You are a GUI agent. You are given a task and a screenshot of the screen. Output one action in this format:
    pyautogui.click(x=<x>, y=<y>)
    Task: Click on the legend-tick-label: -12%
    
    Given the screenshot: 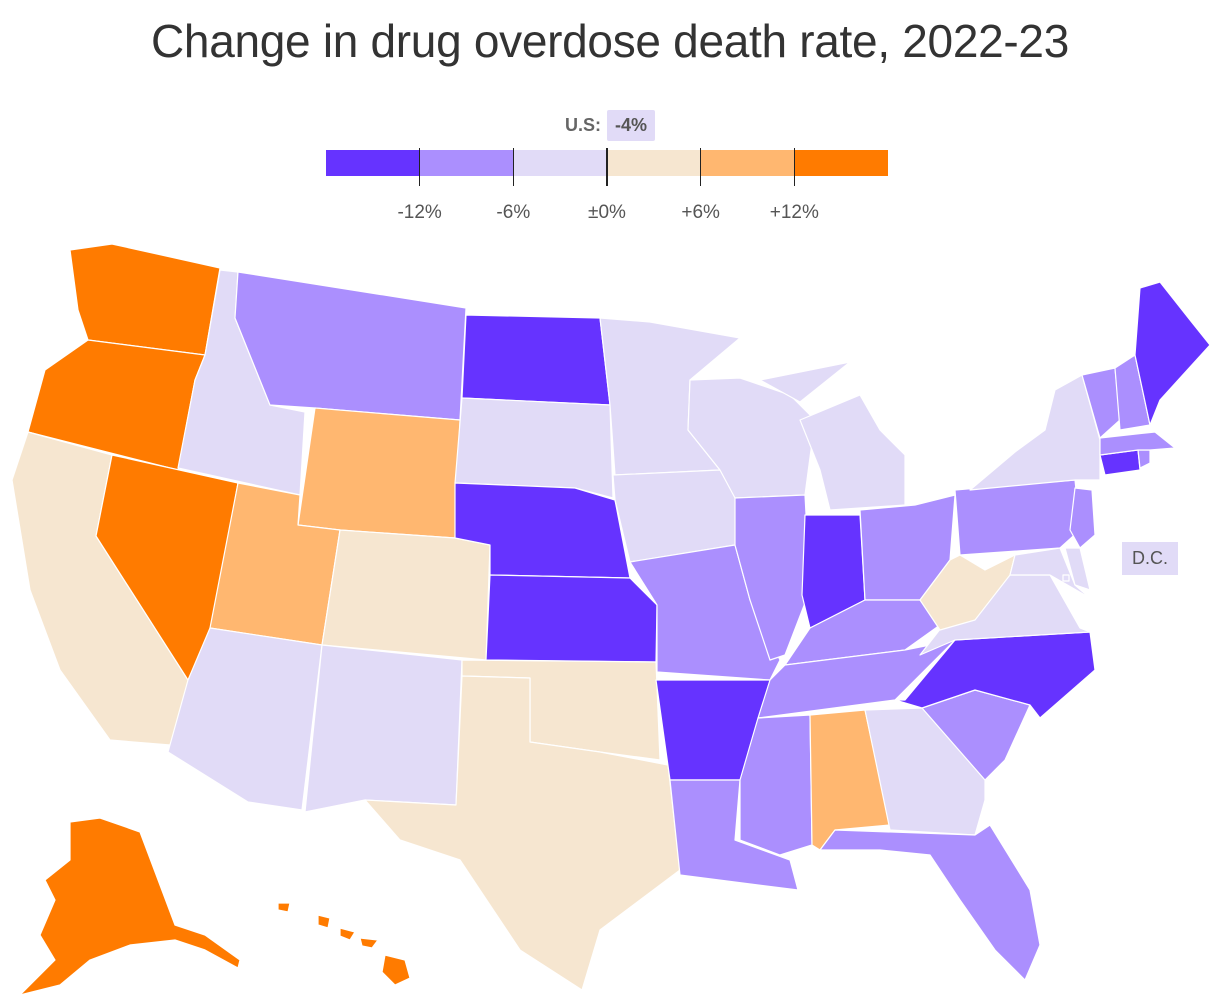 What is the action you would take?
    pyautogui.click(x=419, y=212)
    